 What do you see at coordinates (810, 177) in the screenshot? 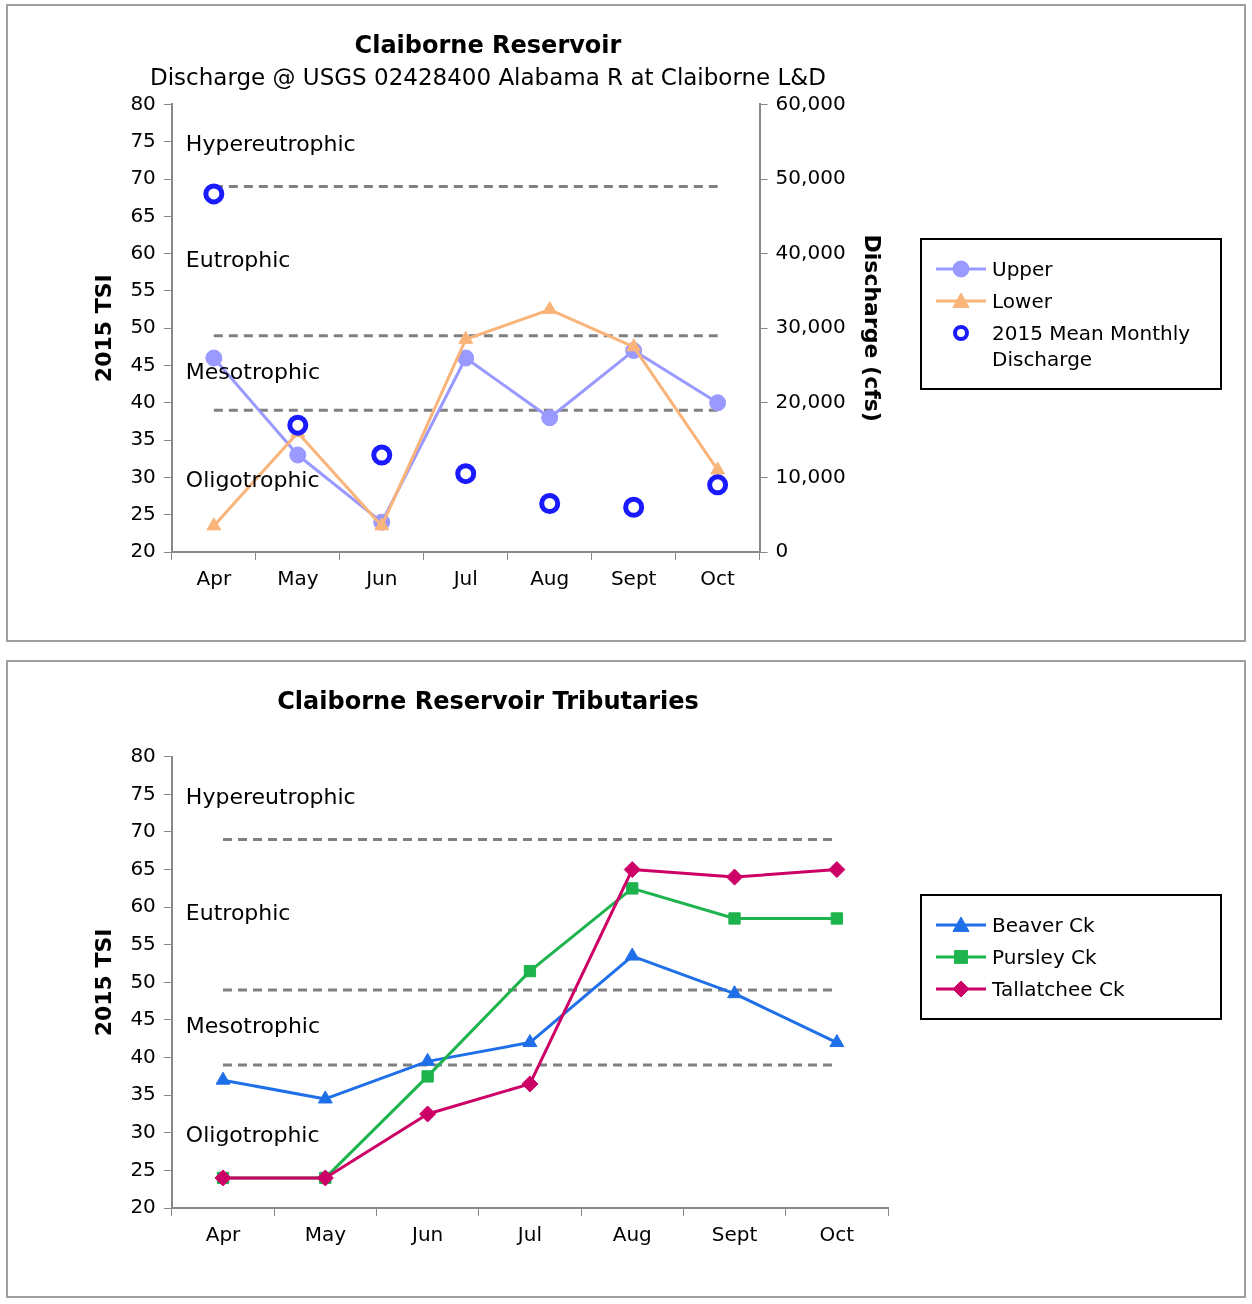
I see `y2-tick-label: 50,000` at bounding box center [810, 177].